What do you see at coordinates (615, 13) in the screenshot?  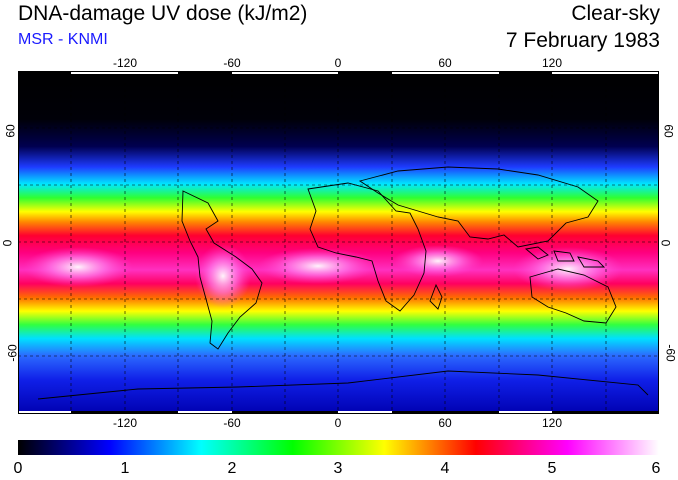 I see `sky-condition-label: Clear-sky` at bounding box center [615, 13].